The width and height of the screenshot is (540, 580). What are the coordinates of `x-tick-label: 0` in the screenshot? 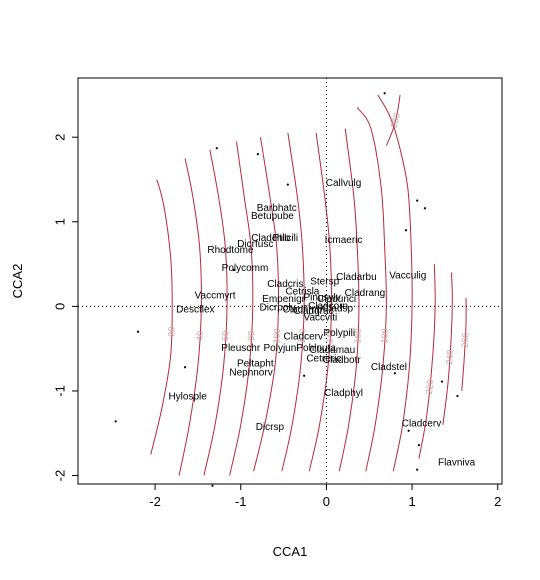 It's located at (326, 501).